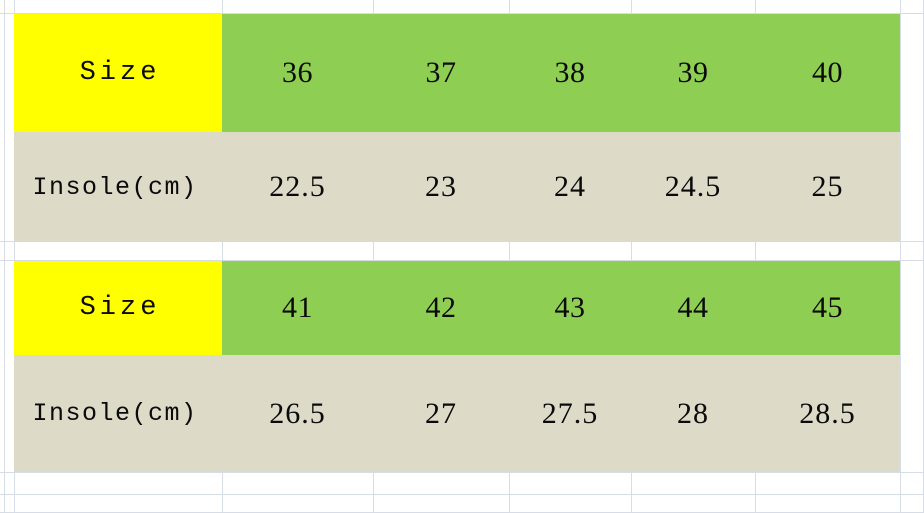  What do you see at coordinates (693, 413) in the screenshot?
I see `insole-cell-44: 28` at bounding box center [693, 413].